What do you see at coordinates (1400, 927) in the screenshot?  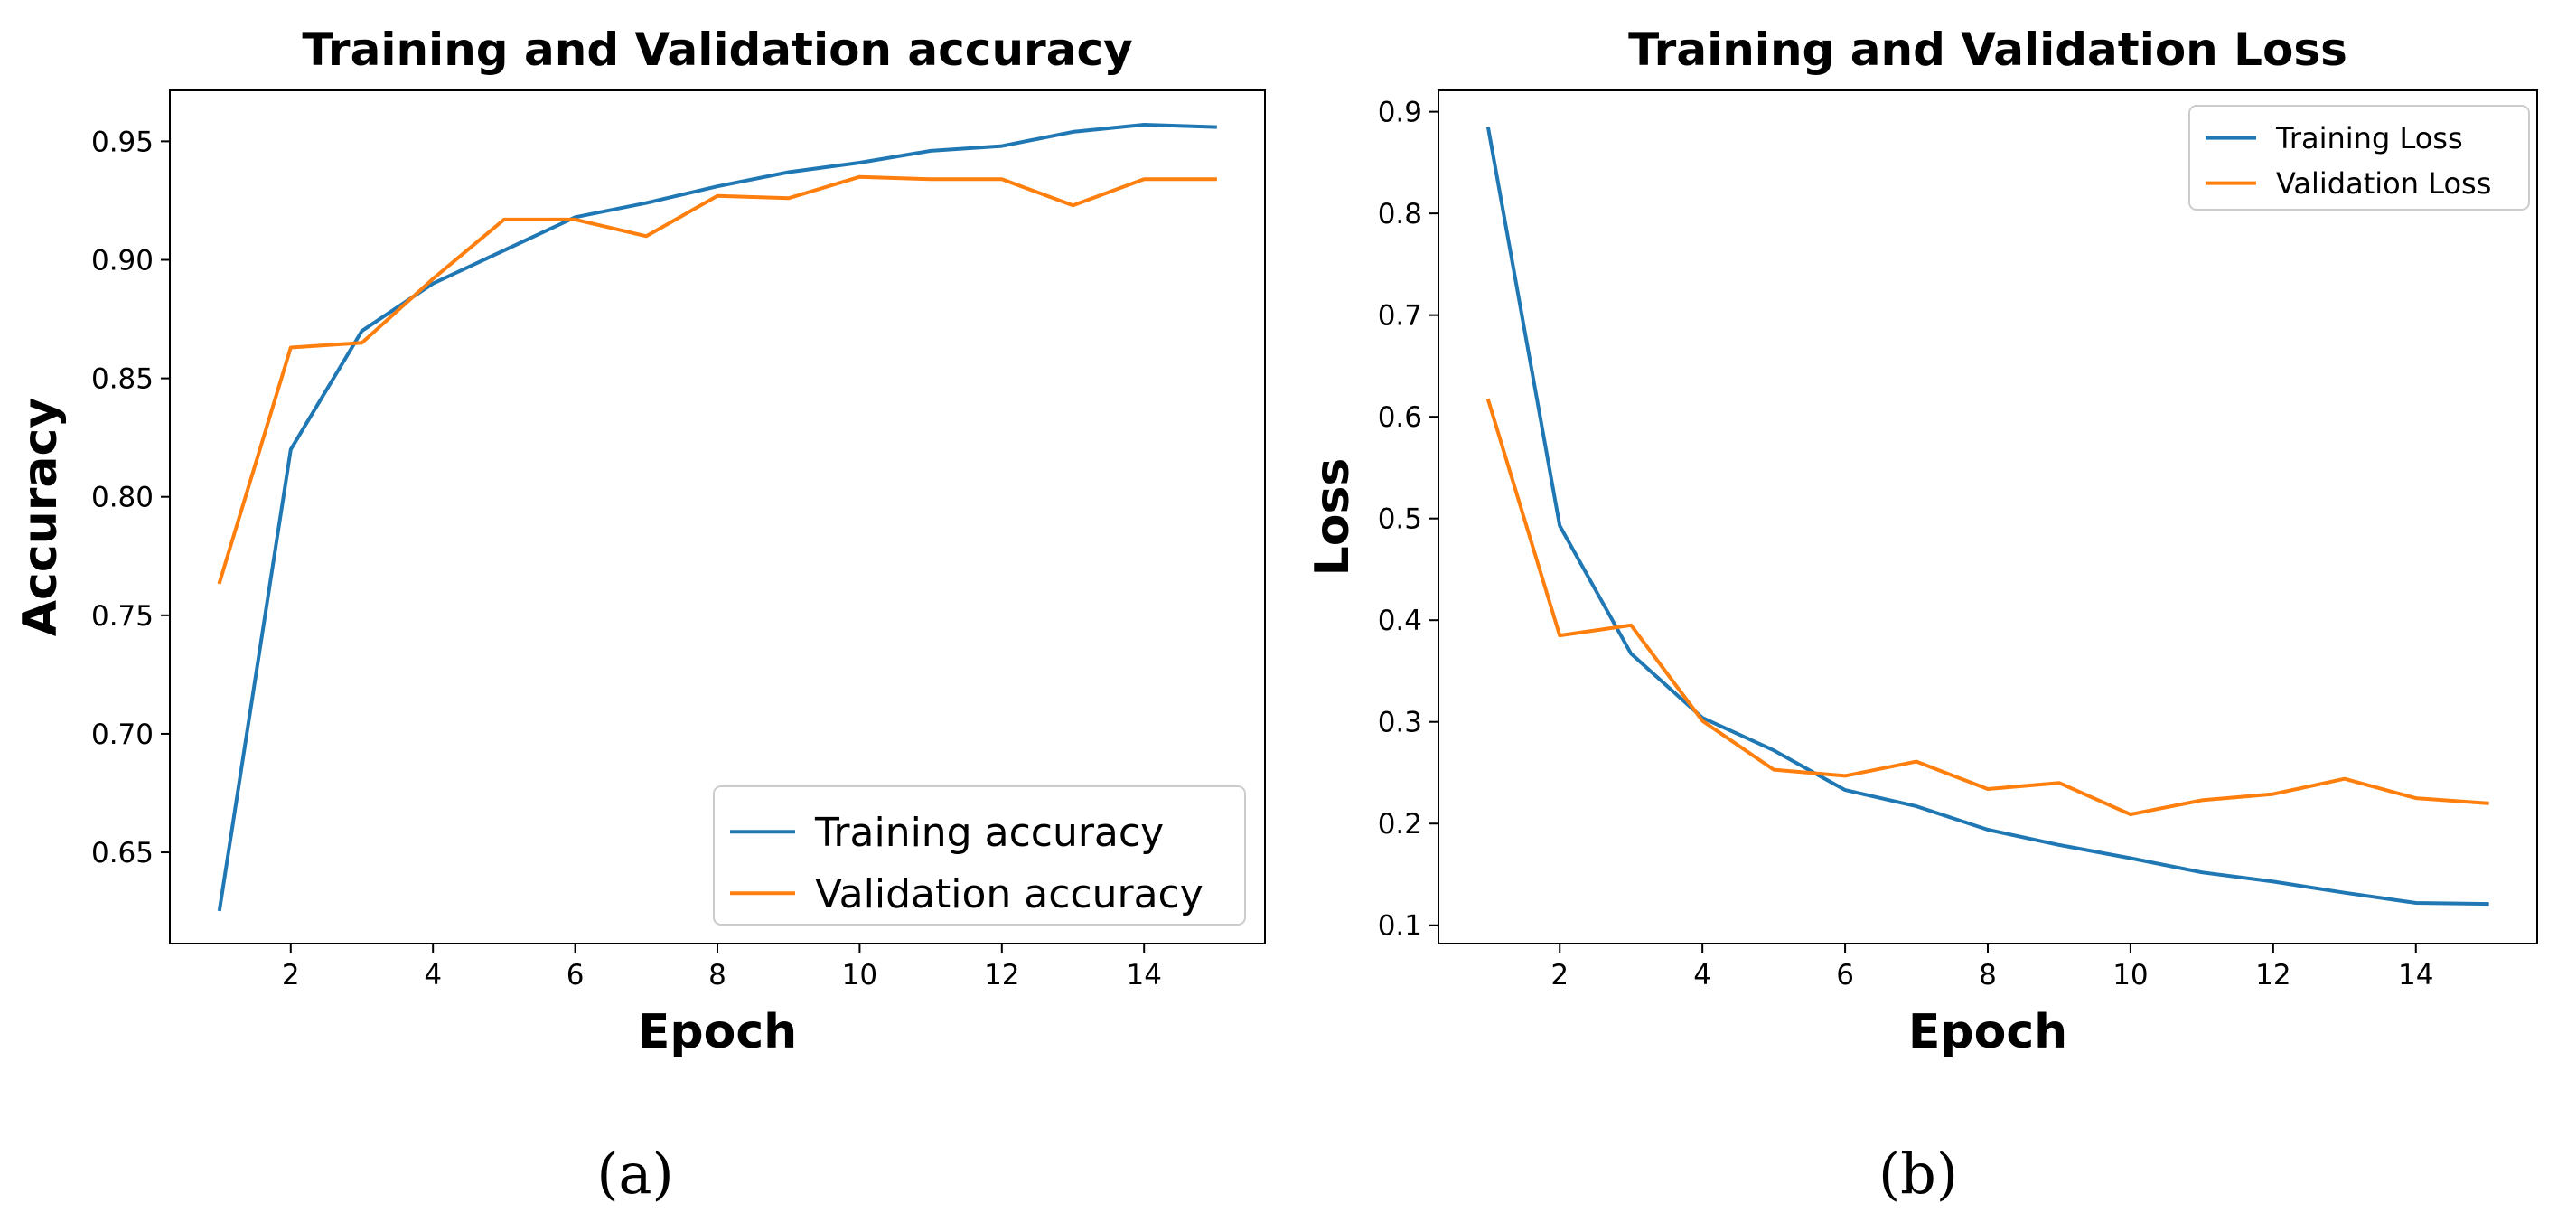 I see `y-tick-label: 0.1` at bounding box center [1400, 927].